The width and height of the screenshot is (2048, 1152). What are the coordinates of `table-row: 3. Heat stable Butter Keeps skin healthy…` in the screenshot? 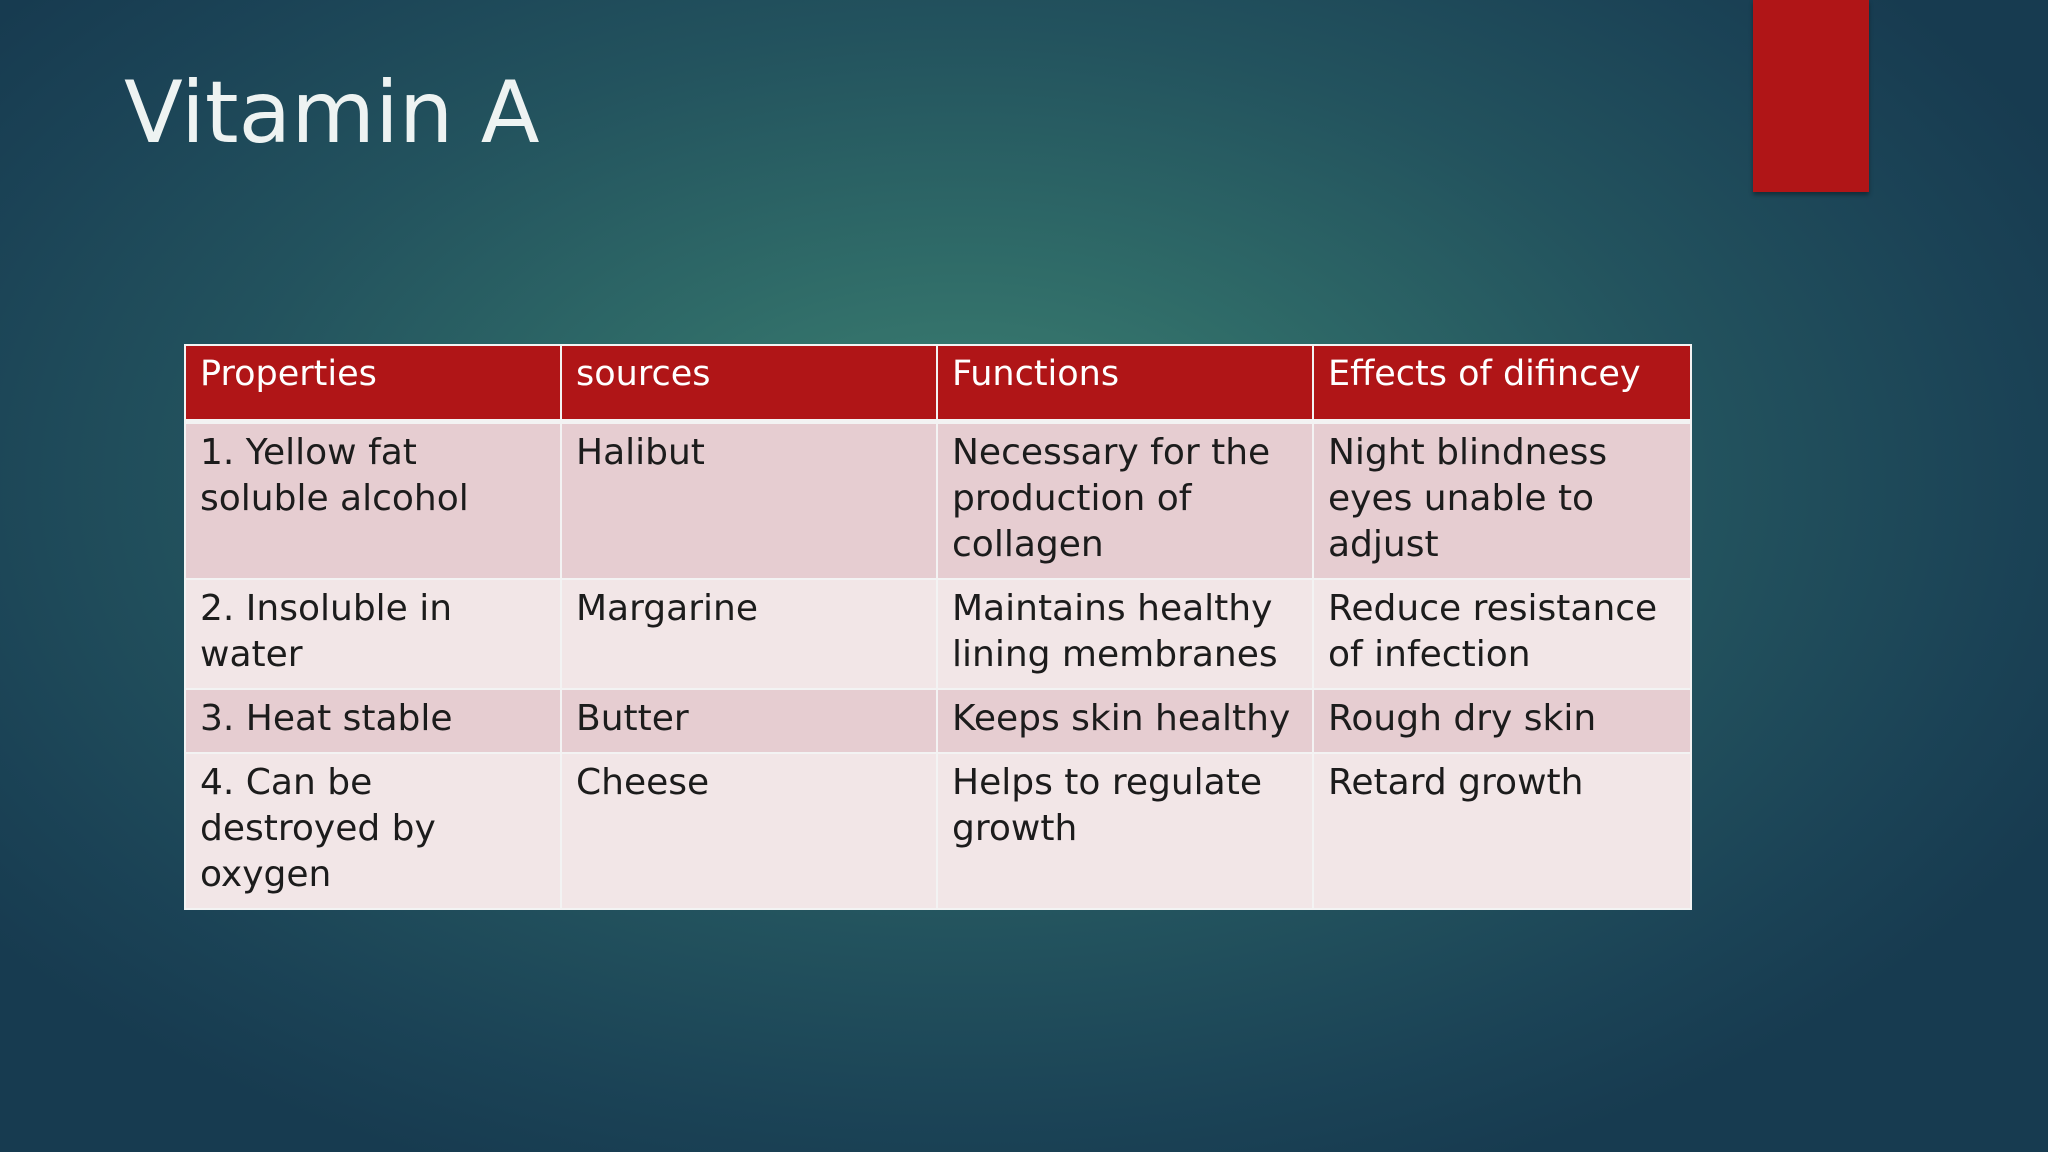 It's located at (938, 720).